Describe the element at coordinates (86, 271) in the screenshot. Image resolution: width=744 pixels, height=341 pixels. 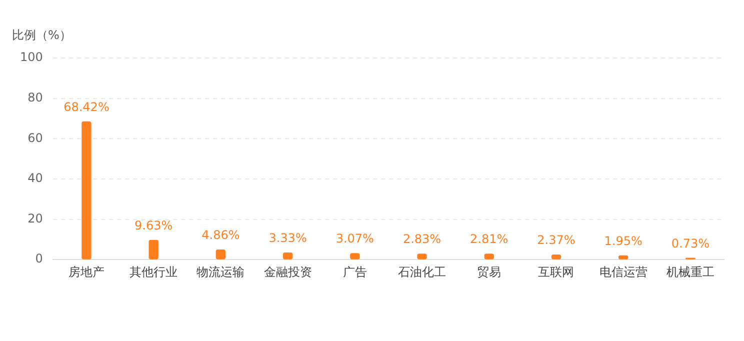
I see `x-tick-label: 房地产` at that location.